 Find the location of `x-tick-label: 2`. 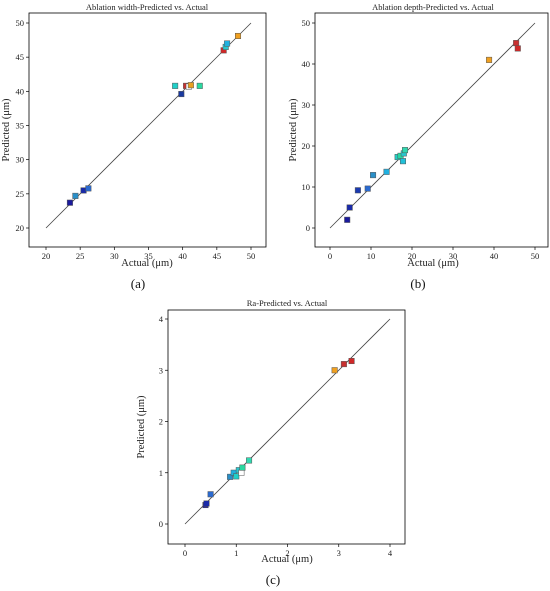

x-tick-label: 2 is located at coordinates (287, 553).